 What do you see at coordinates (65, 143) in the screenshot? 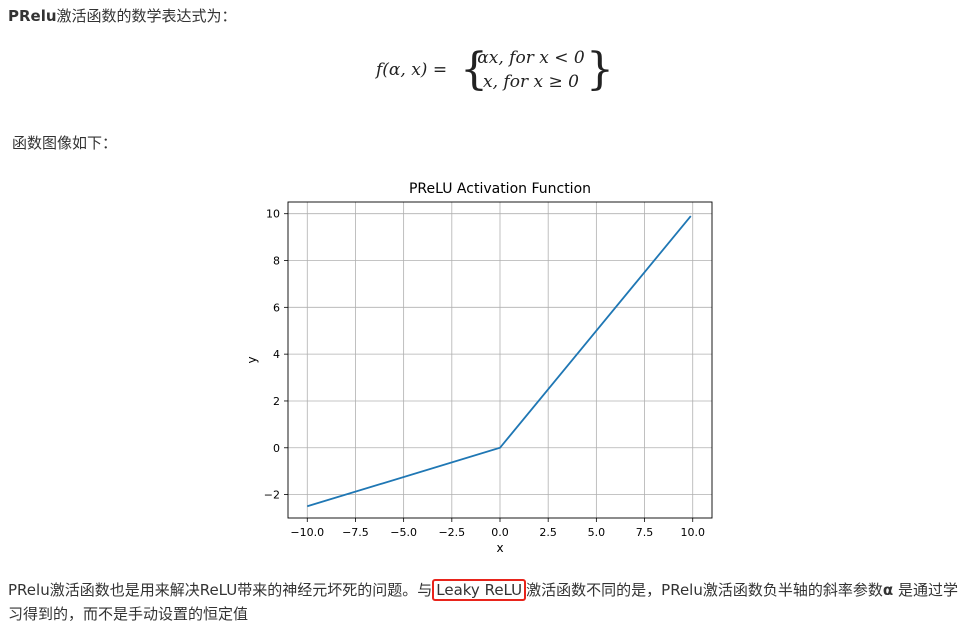
I see `chart-intro-text: 函数图像如下：` at bounding box center [65, 143].